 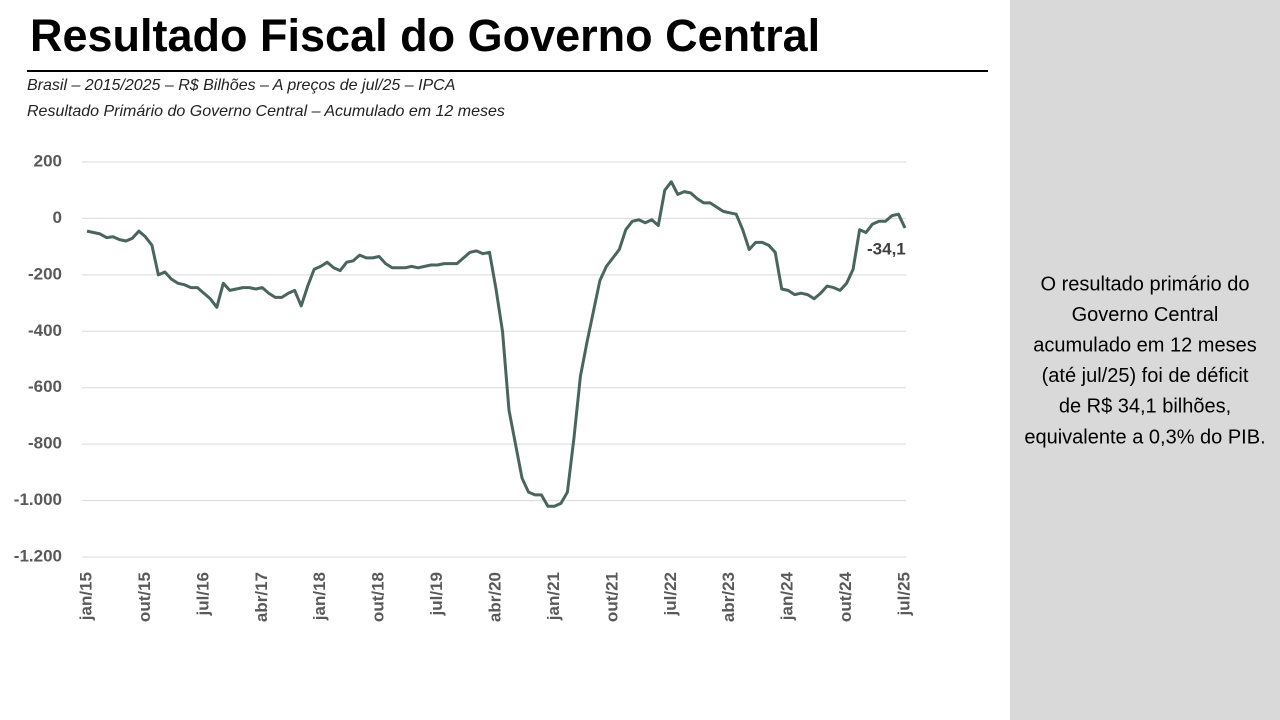 I want to click on x-tick-label: jul/22, so click(x=670, y=594).